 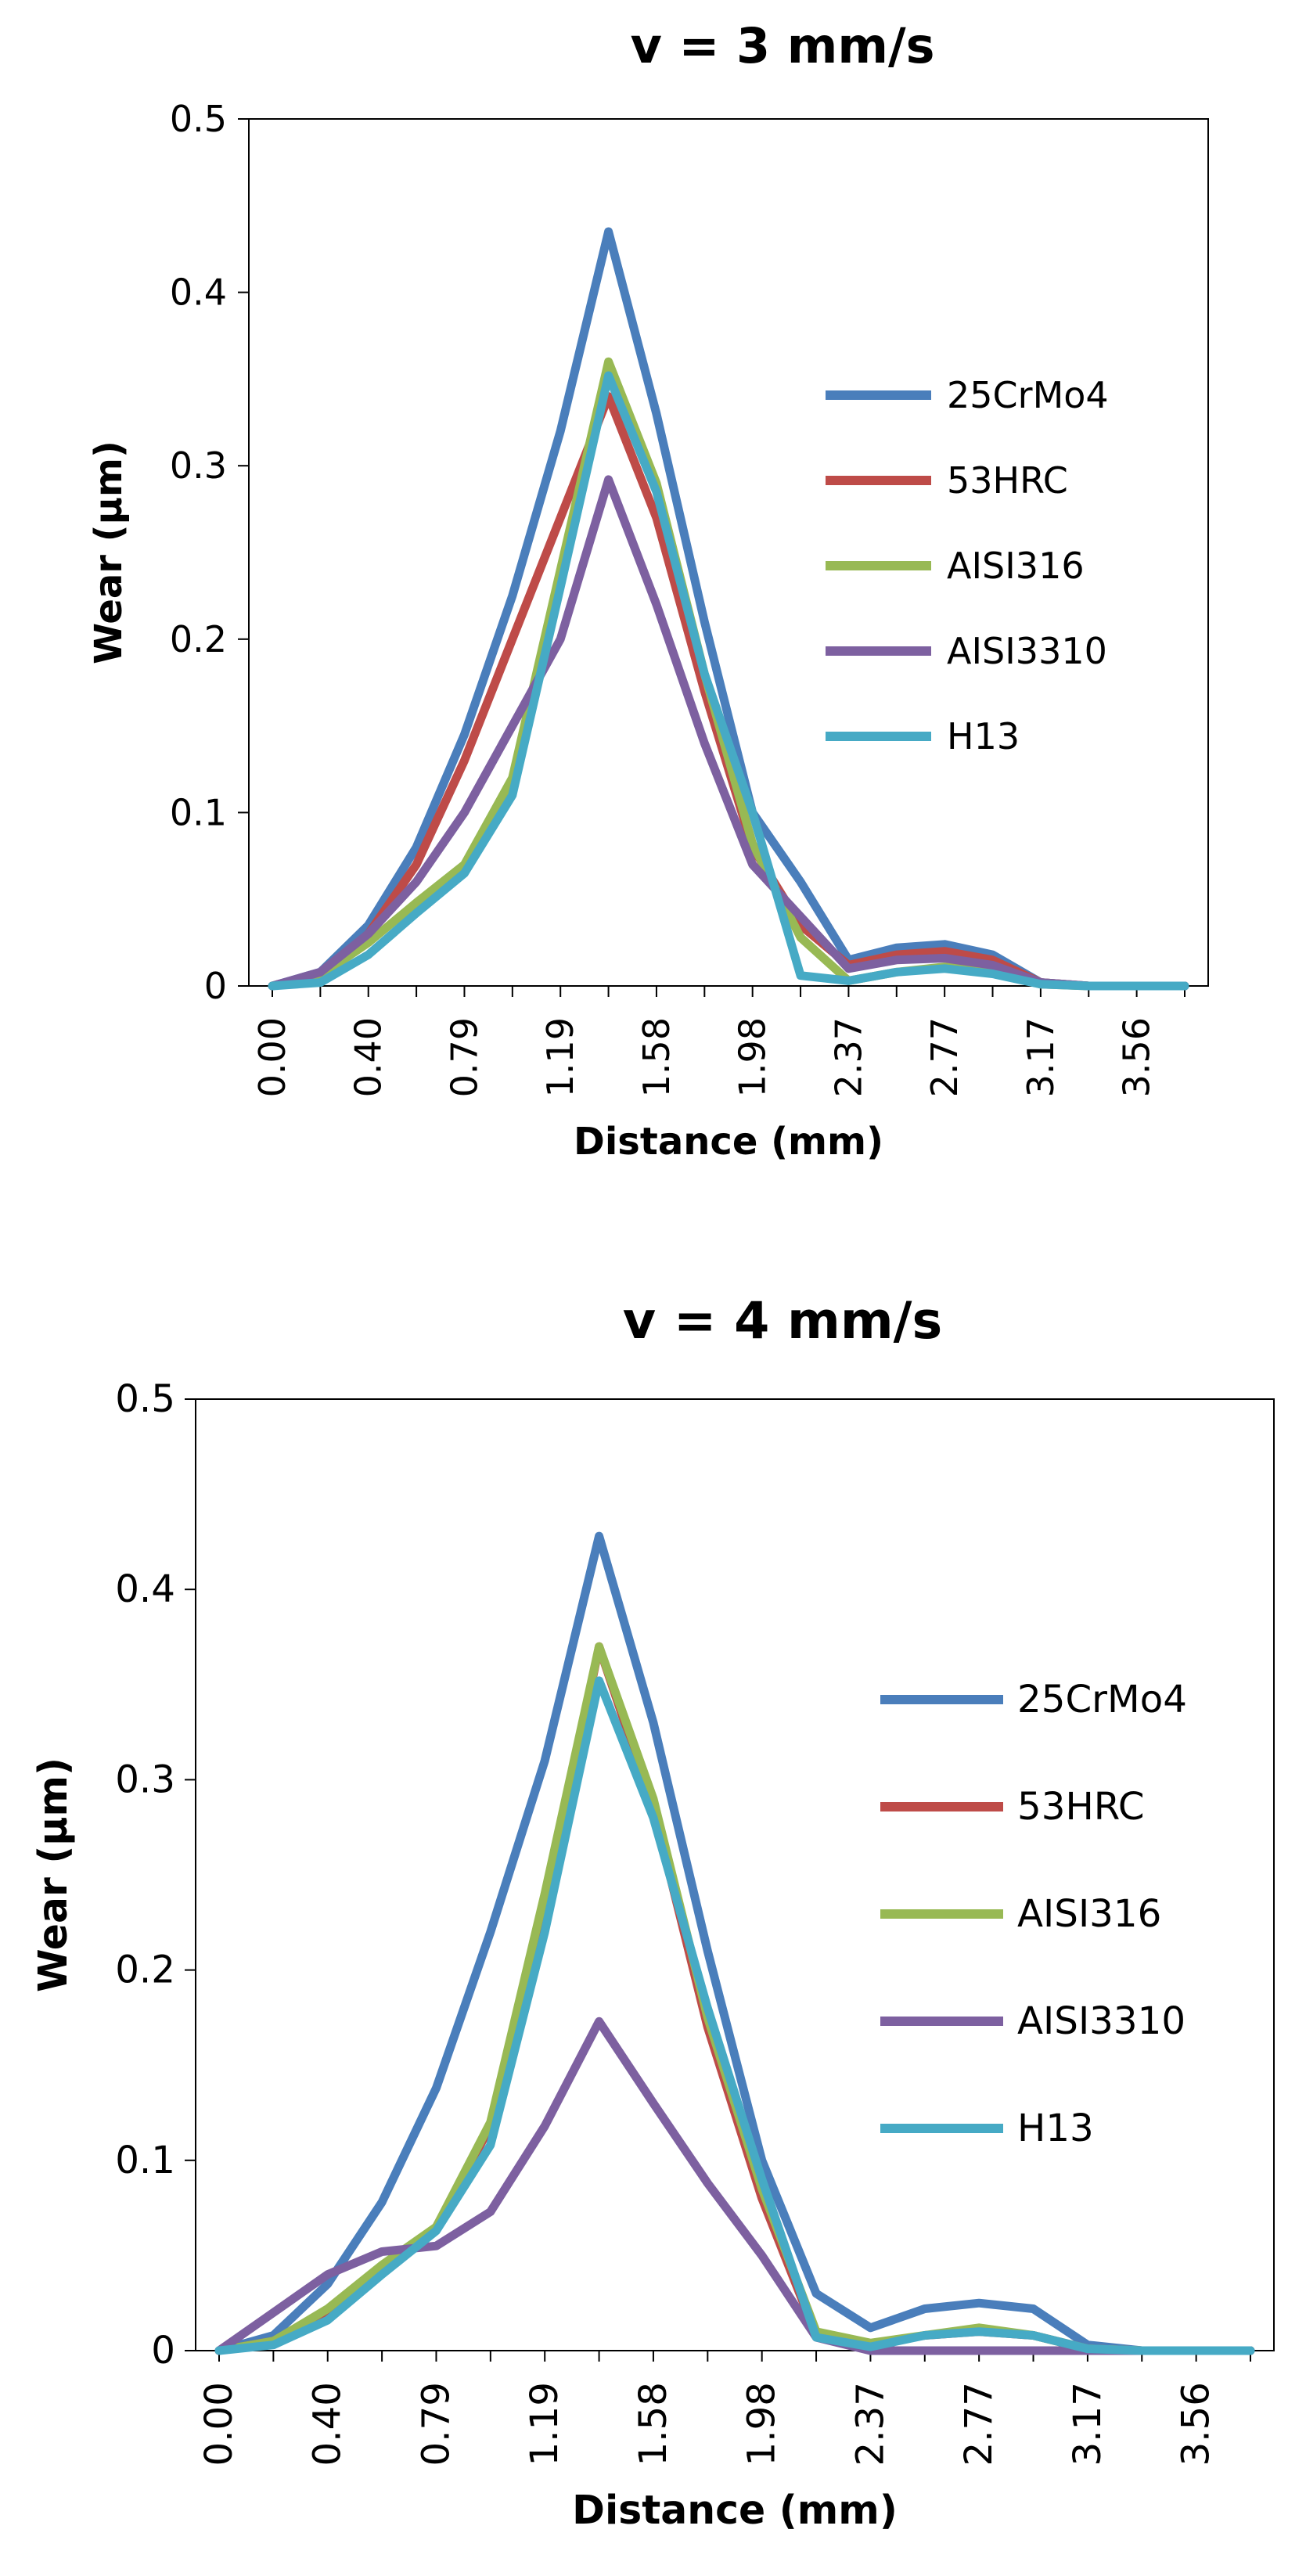 What do you see at coordinates (782, 1321) in the screenshot?
I see `chart-title: v = 4 mm/s` at bounding box center [782, 1321].